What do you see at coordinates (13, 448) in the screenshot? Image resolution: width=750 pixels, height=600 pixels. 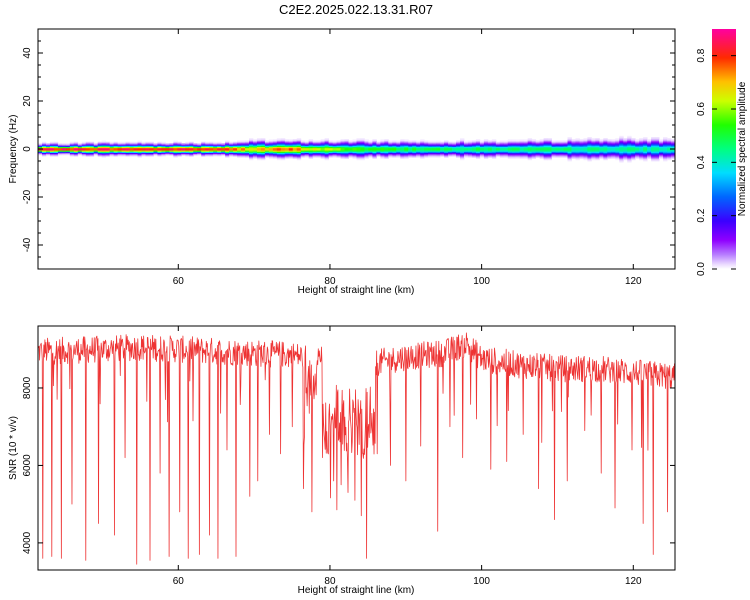 I see `snr-y-axis-label: SNR (10 * v/v)` at bounding box center [13, 448].